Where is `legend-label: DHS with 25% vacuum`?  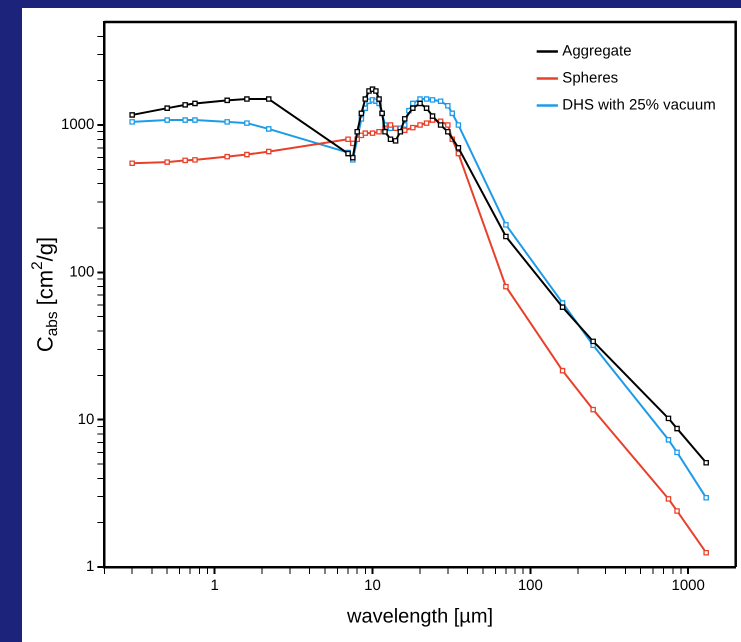 legend-label: DHS with 25% vacuum is located at coordinates (639, 105).